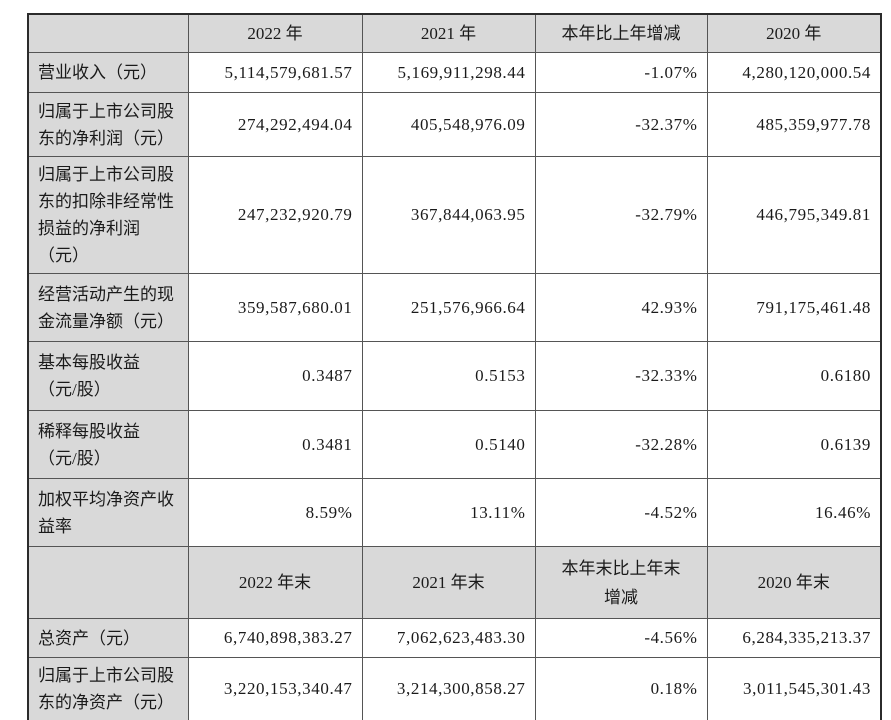 The height and width of the screenshot is (720, 891). Describe the element at coordinates (108, 444) in the screenshot. I see `row-label: 稀释每股收益 （元/股）` at that location.